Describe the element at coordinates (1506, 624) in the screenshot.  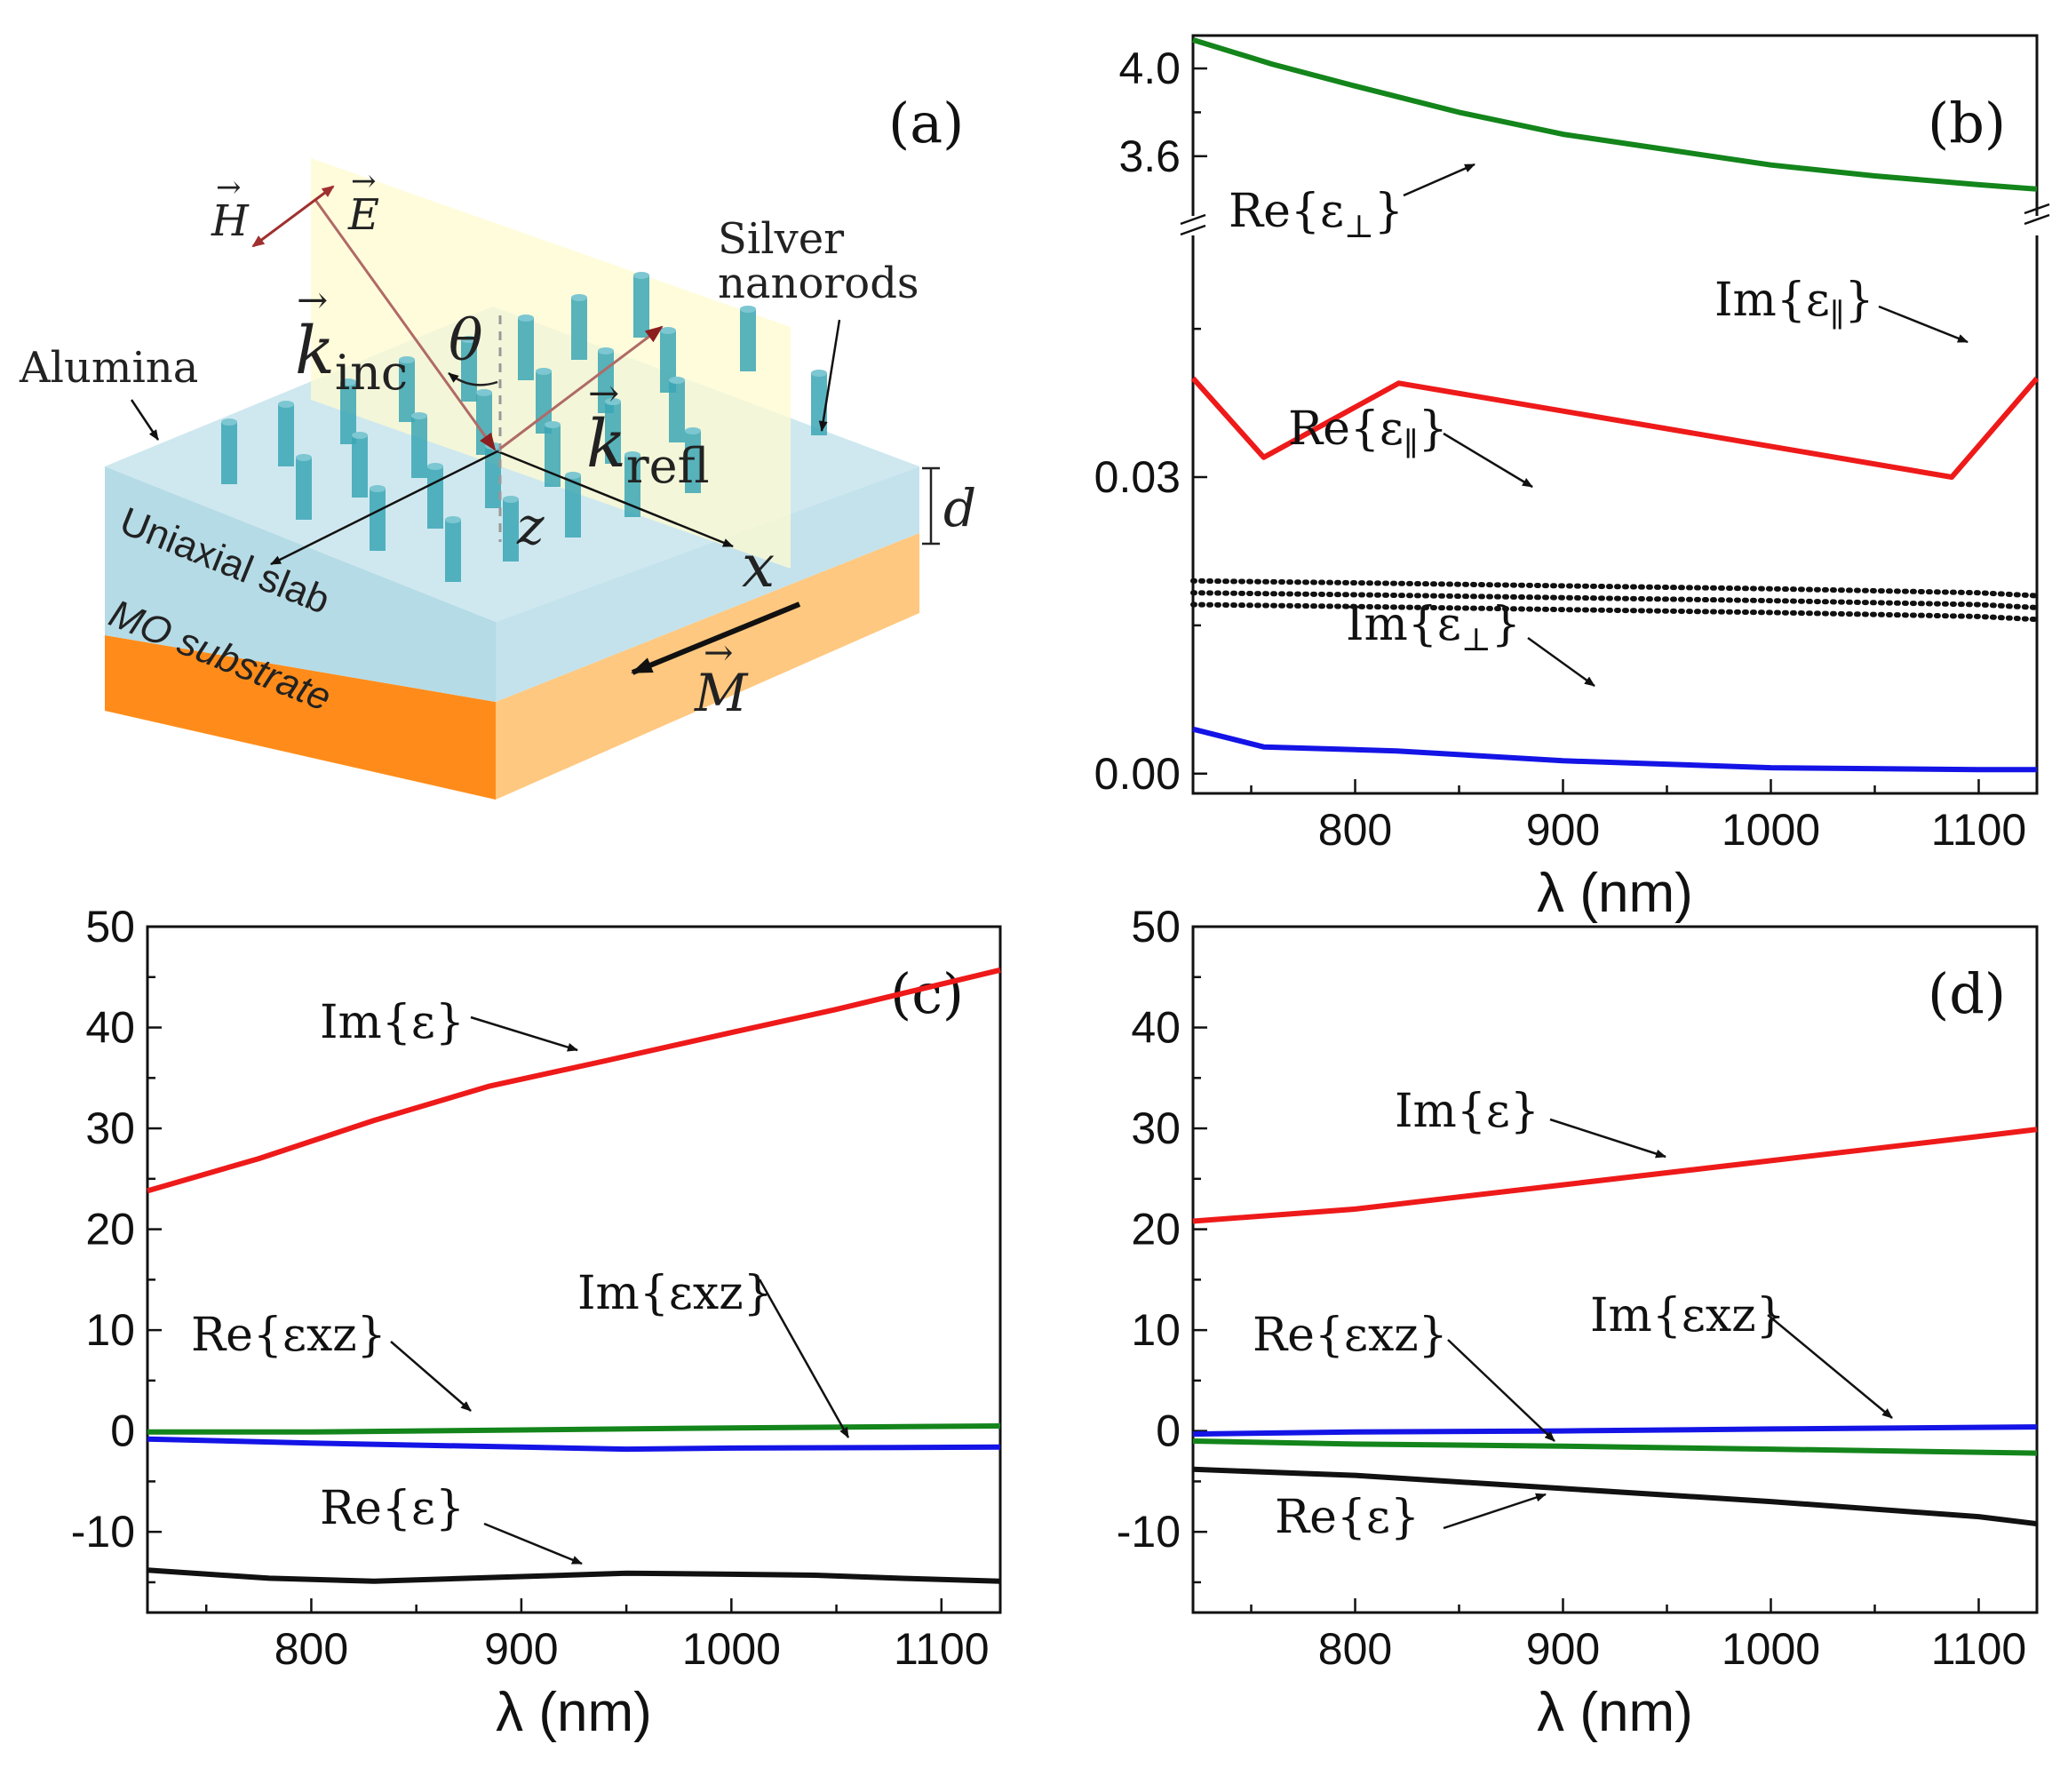
I see `annot-im-eps-perp-label-end: }` at that location.